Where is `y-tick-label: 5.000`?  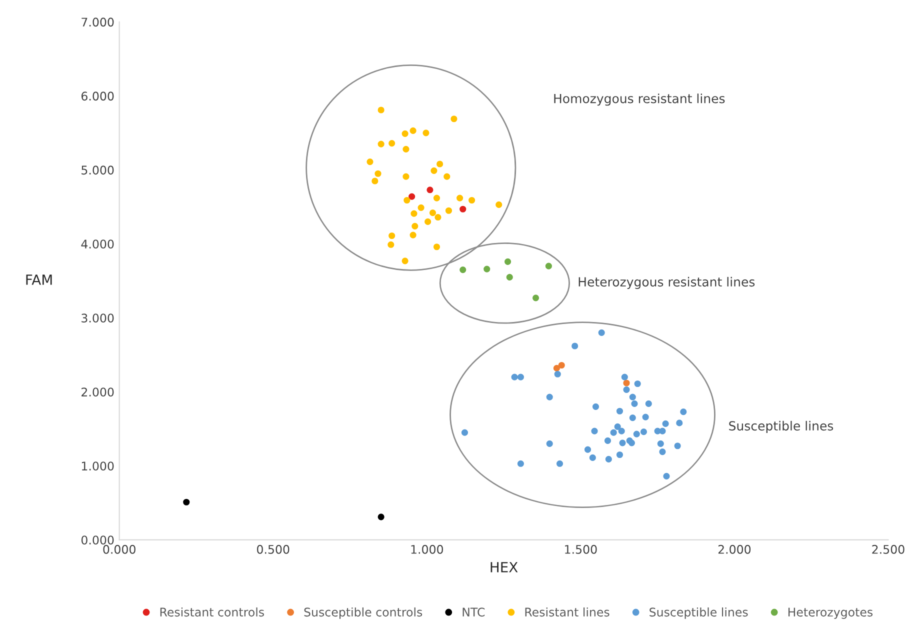 y-tick-label: 5.000 is located at coordinates (98, 170).